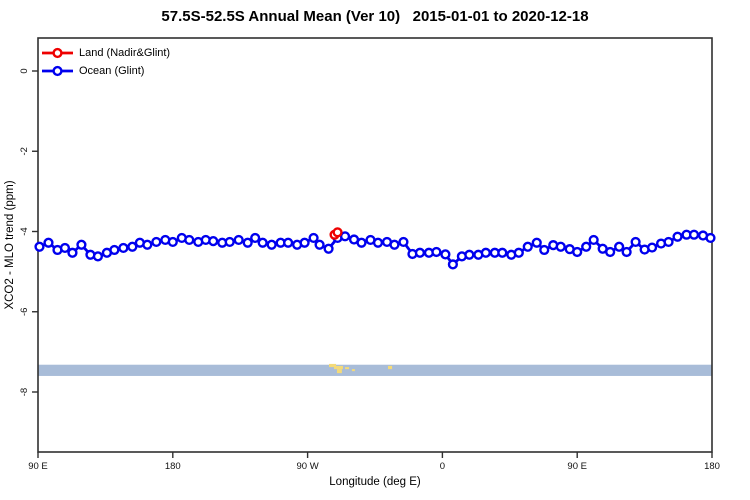 The width and height of the screenshot is (750, 500). Describe the element at coordinates (337, 232) in the screenshot. I see `land-series-point-marker` at that location.